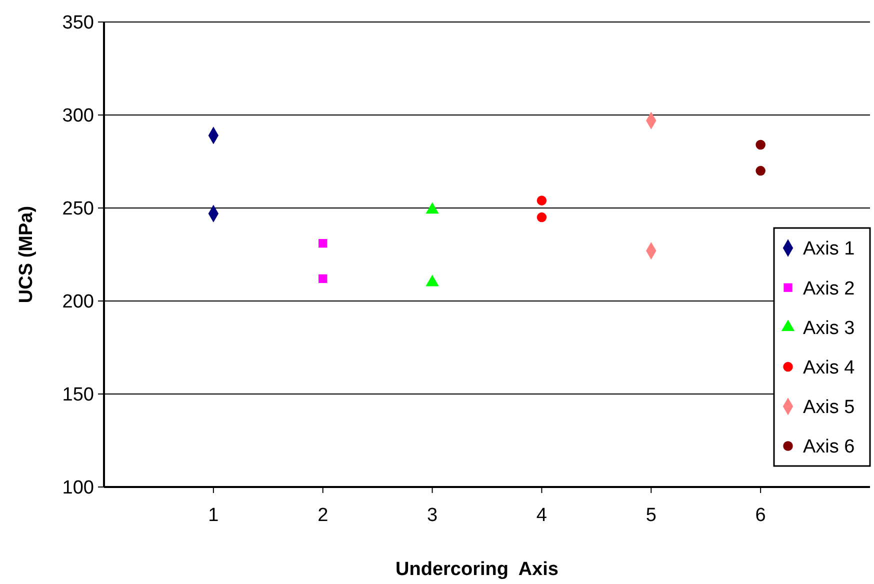 Image resolution: width=874 pixels, height=584 pixels. Describe the element at coordinates (760, 515) in the screenshot. I see `x-tick-label: 6` at that location.